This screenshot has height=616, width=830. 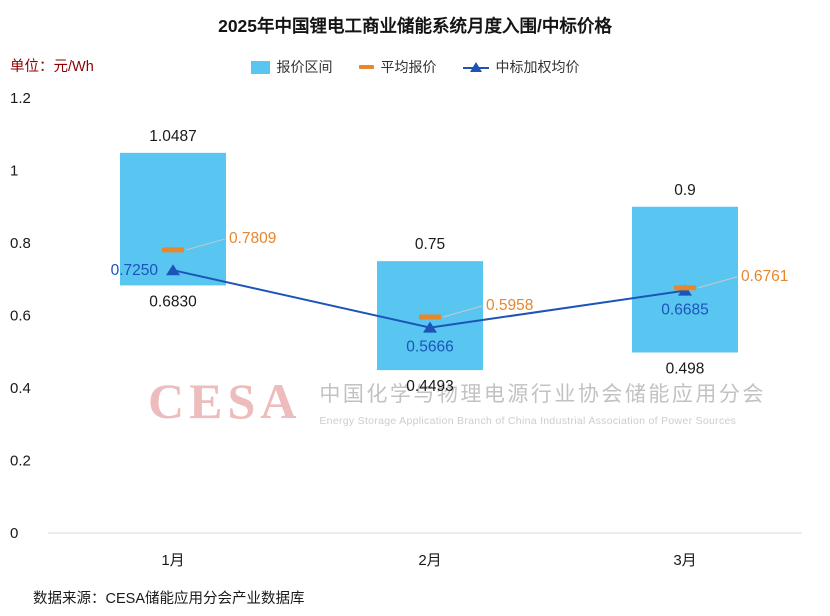 I want to click on y-axis-tick-label: 0.4, so click(x=20, y=388).